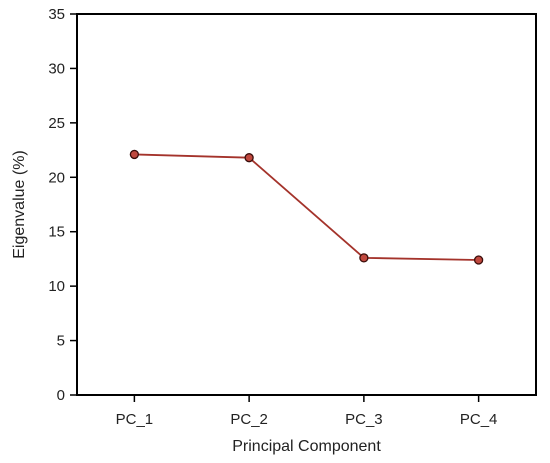  I want to click on series-line, so click(306, 207).